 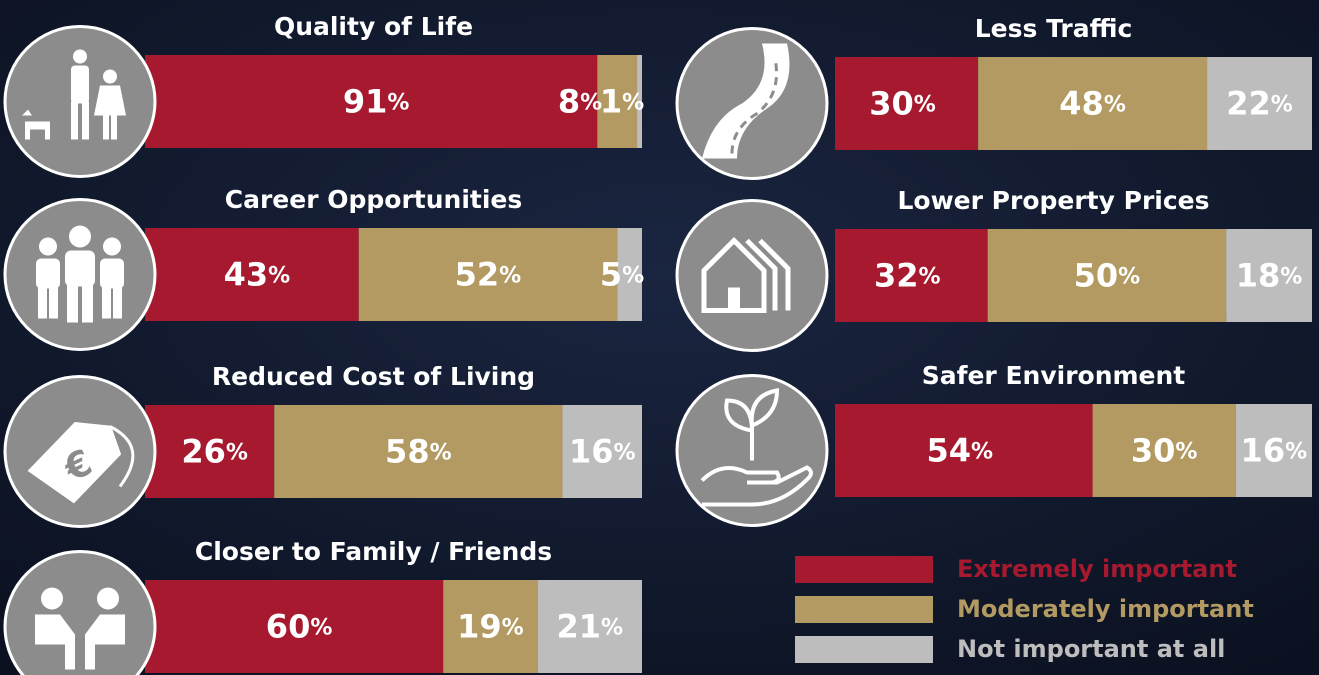 I want to click on value-label: 52%, so click(x=488, y=275).